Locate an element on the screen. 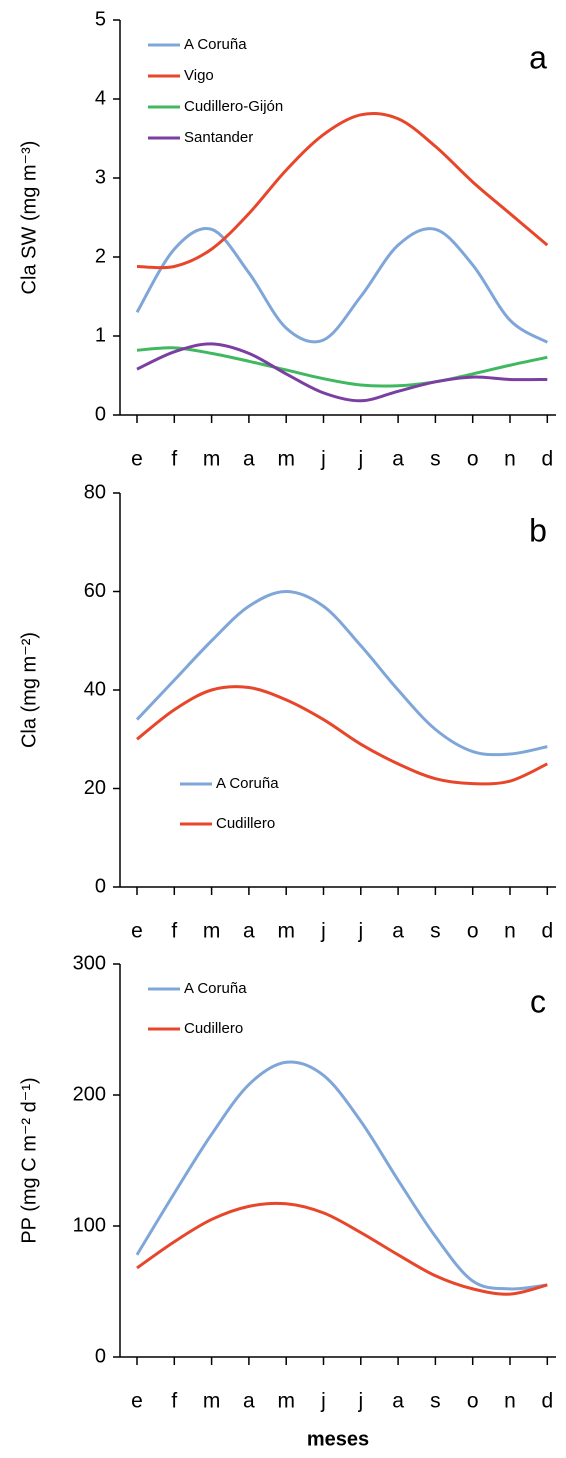 This screenshot has width=566, height=1458. y-axis-label: Cla SW (mg m⁻³) is located at coordinates (29, 218).